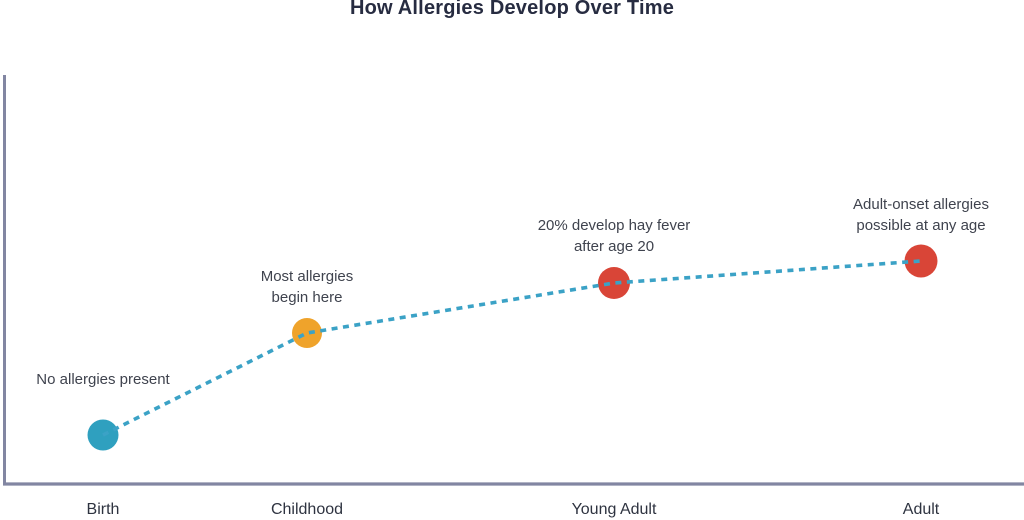  I want to click on annotation-birth: No allergies present, so click(103, 379).